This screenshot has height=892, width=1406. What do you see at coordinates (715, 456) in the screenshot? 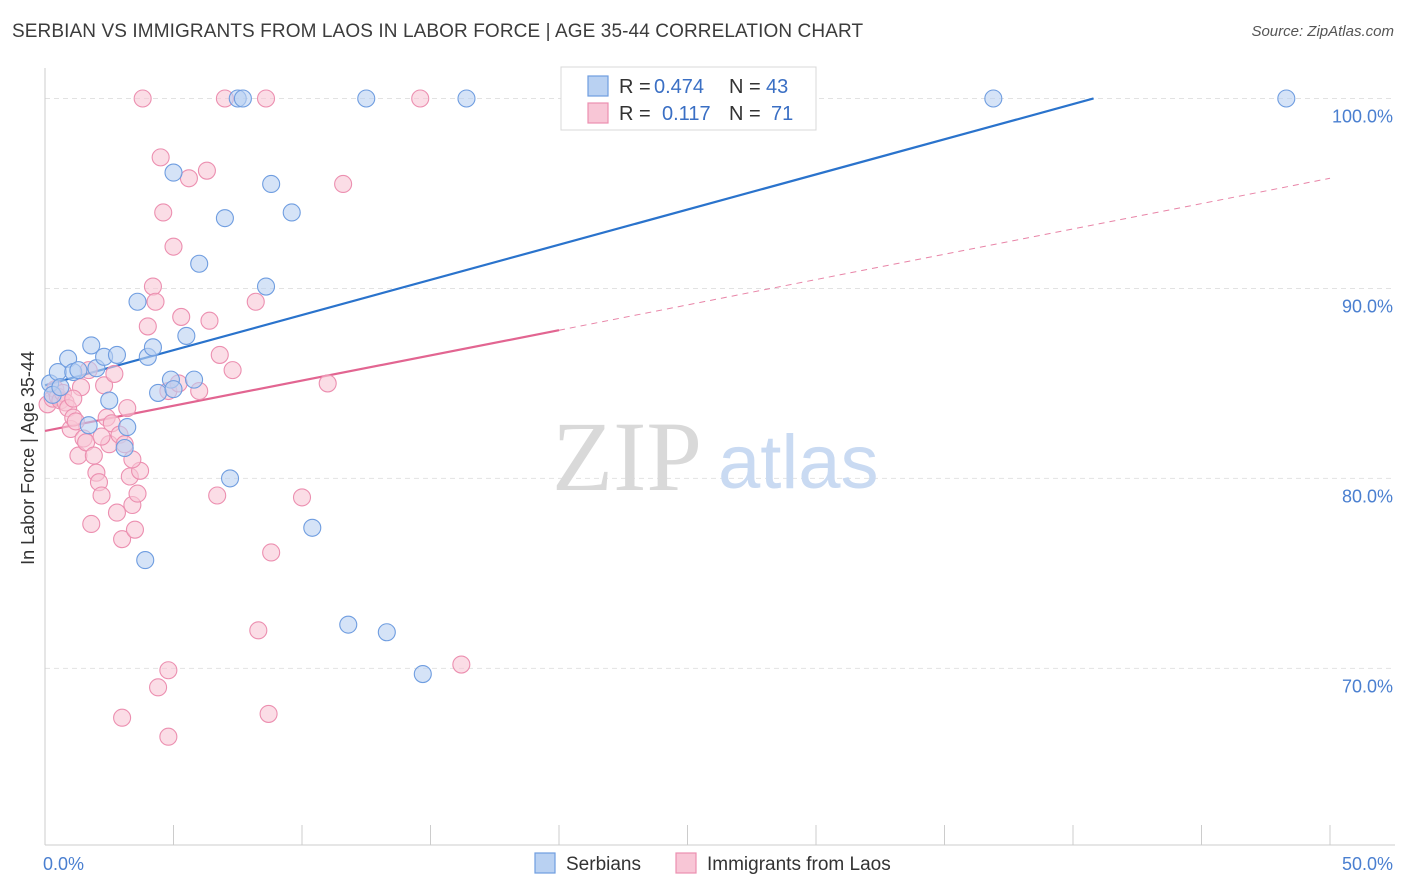
I see `watermark: ZIP atlas` at bounding box center [715, 456].